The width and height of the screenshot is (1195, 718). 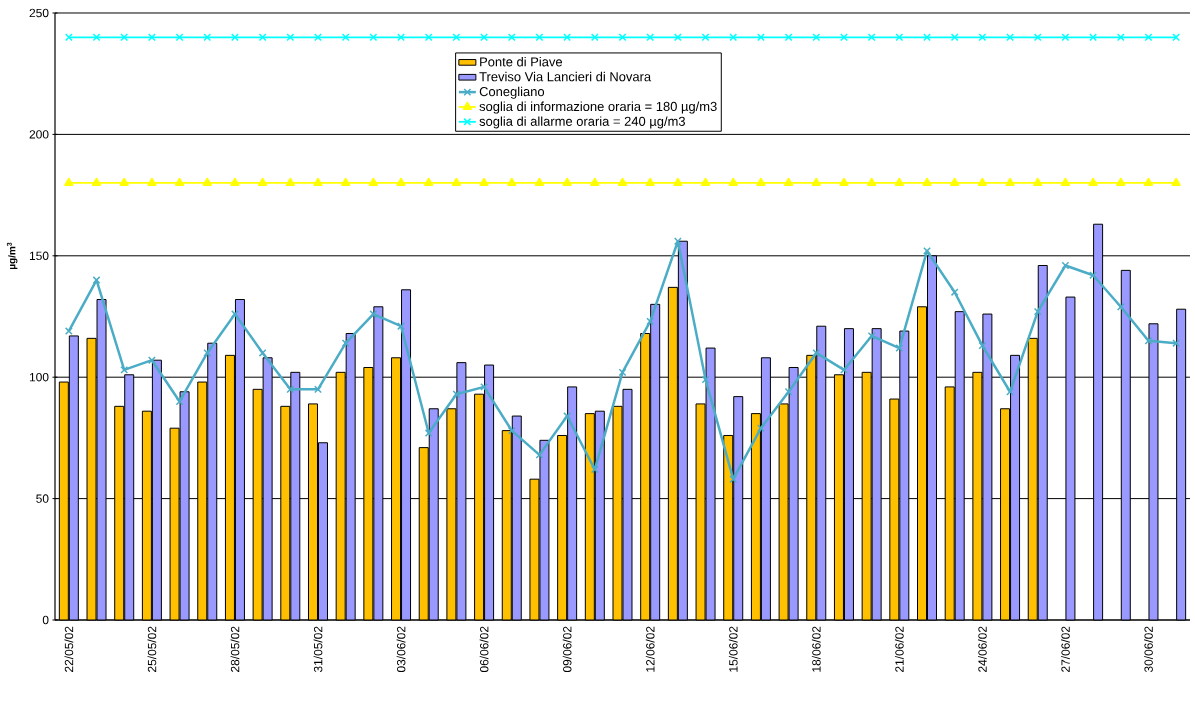 I want to click on legend-label: soglia di allarme oraria = 240 µg/m3, so click(x=582, y=122).